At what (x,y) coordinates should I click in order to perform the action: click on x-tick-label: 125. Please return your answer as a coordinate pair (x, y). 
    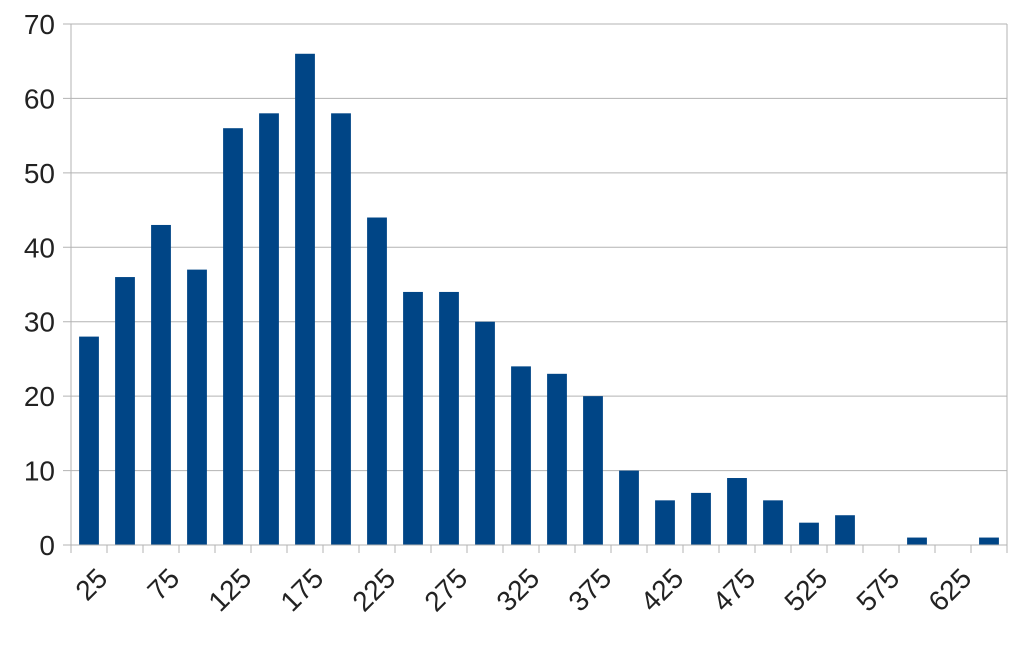
    Looking at the image, I should click on (229, 589).